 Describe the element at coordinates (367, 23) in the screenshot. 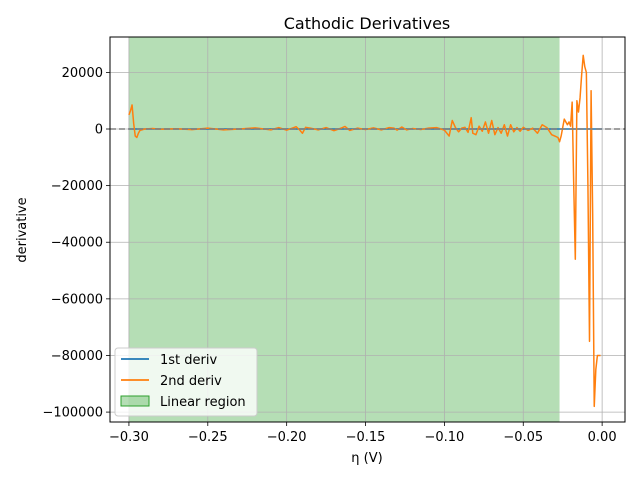

I see `chart-title: Cathodic Derivatives` at that location.